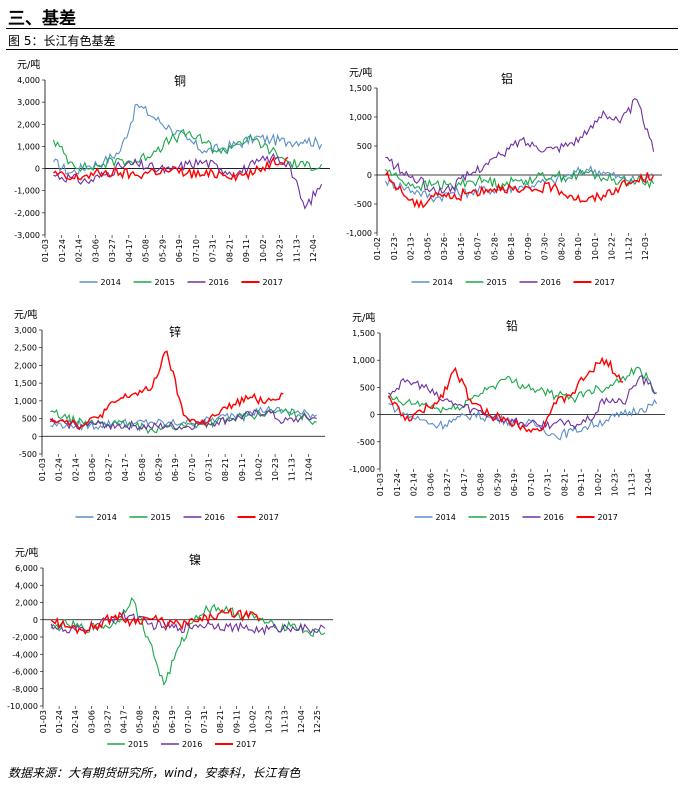  What do you see at coordinates (645, 248) in the screenshot?
I see `x-tick-label: 12-03` at bounding box center [645, 248].